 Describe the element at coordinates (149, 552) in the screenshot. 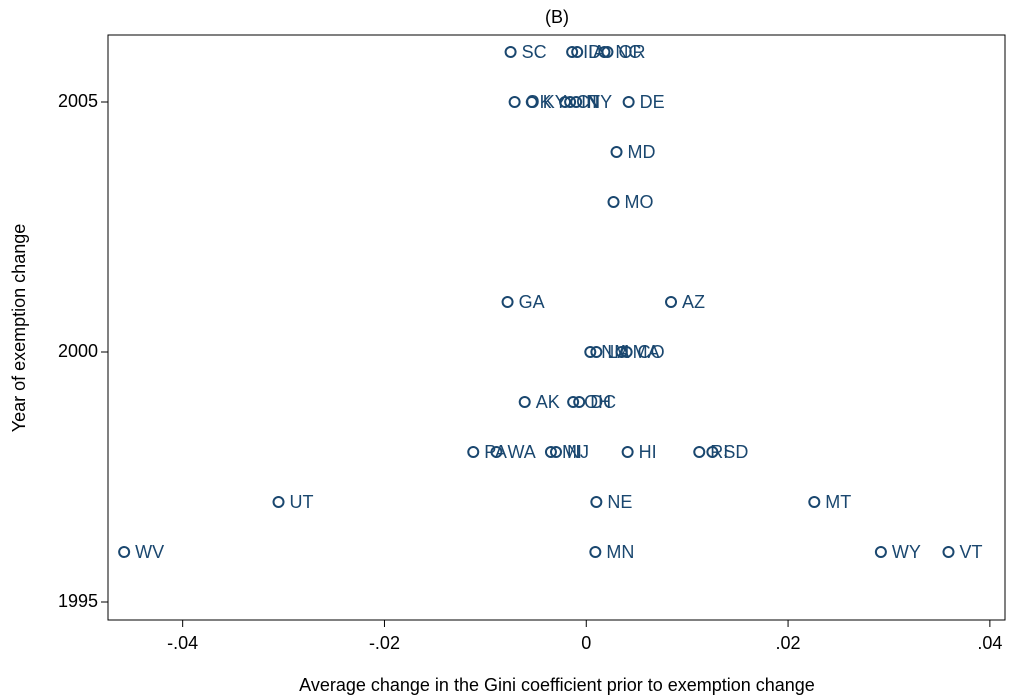

I see `point-label: WV` at that location.